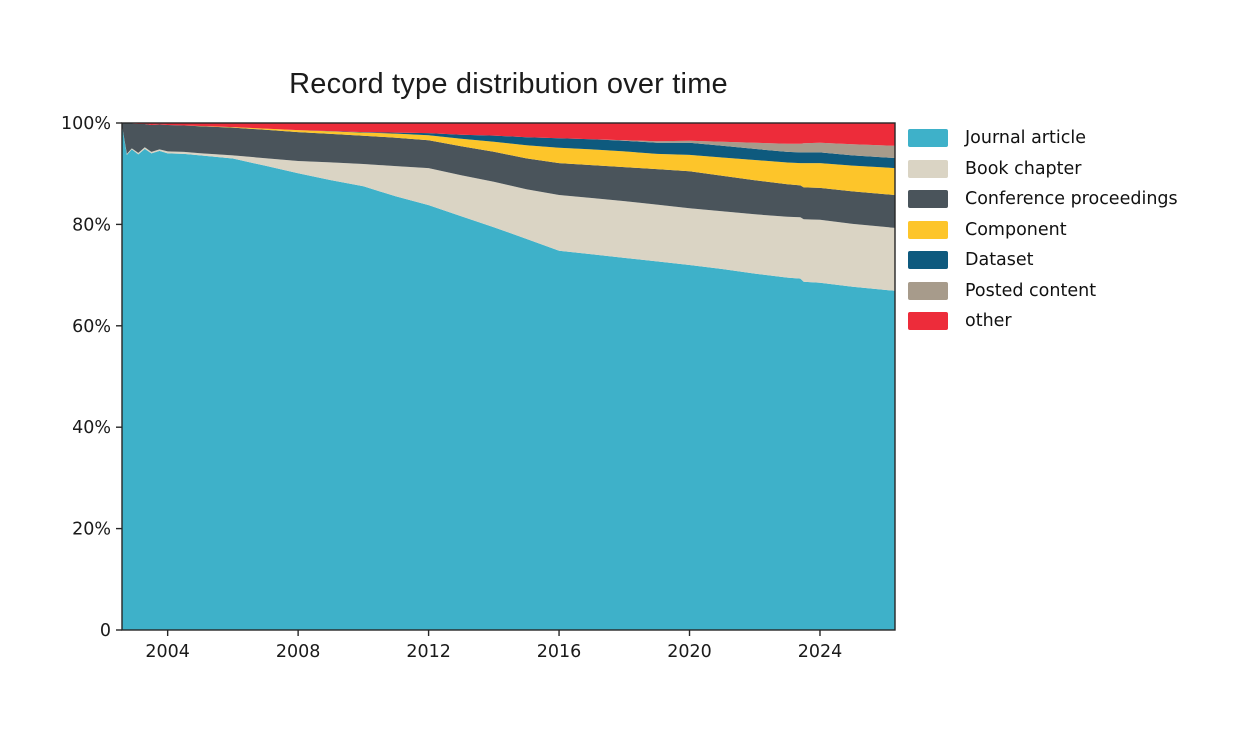 This screenshot has width=1250, height=749. Describe the element at coordinates (928, 199) in the screenshot. I see `legend-swatch-conference-proceedings` at that location.